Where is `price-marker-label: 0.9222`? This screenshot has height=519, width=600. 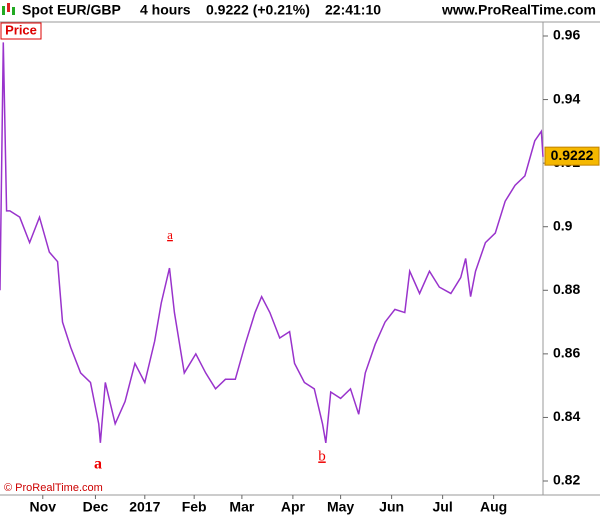
price-marker-label: 0.9222 is located at coordinates (572, 155).